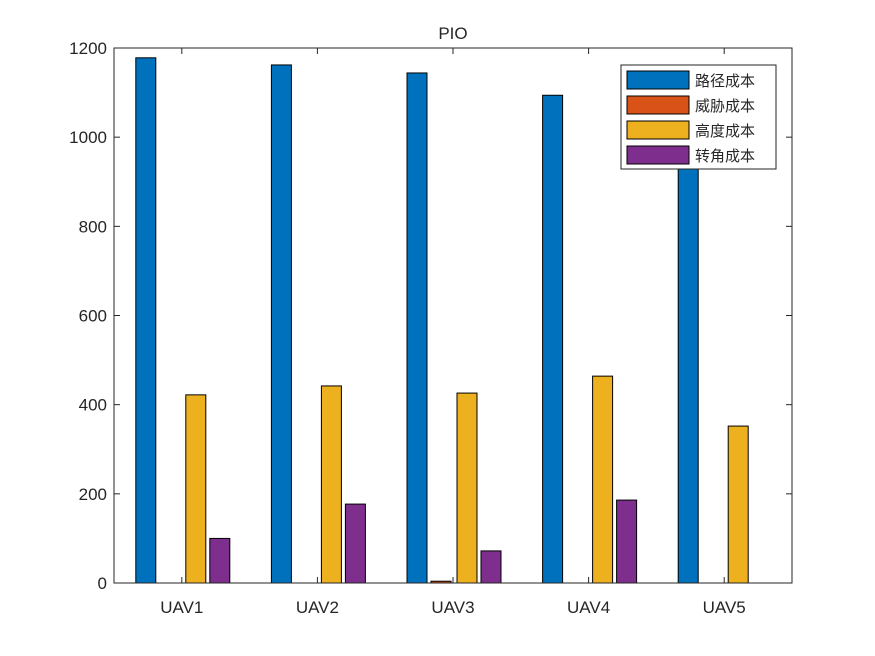  Describe the element at coordinates (725, 81) in the screenshot. I see `legend-label: 路径成本` at that location.